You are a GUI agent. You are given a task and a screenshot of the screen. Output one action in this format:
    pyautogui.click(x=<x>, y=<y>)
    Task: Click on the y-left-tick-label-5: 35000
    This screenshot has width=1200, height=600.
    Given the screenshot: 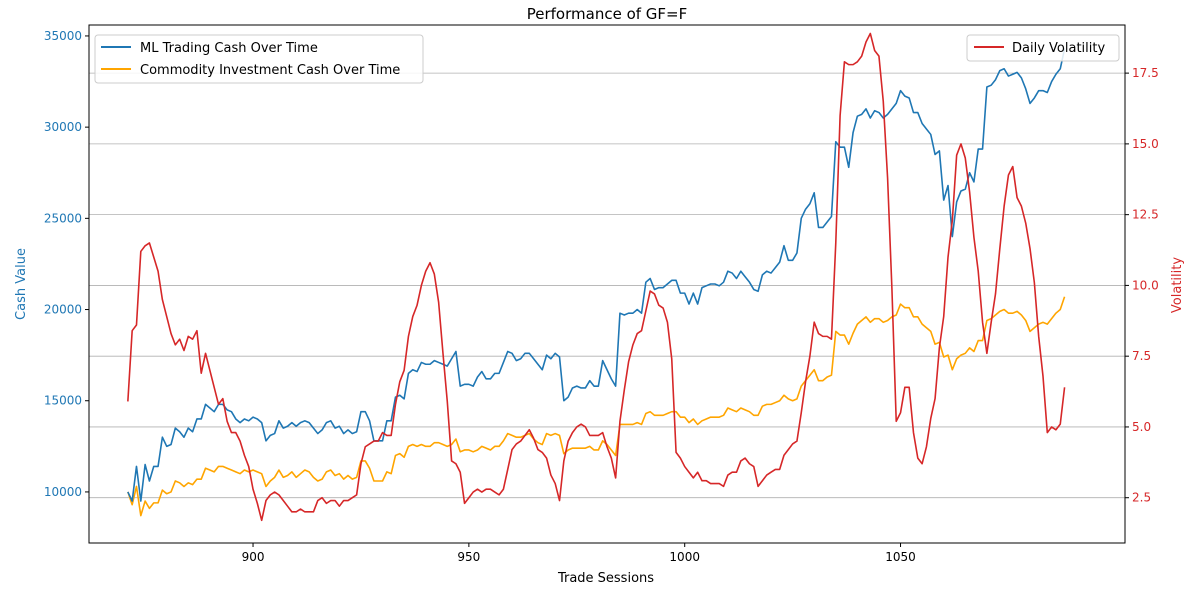 What is the action you would take?
    pyautogui.click(x=63, y=36)
    